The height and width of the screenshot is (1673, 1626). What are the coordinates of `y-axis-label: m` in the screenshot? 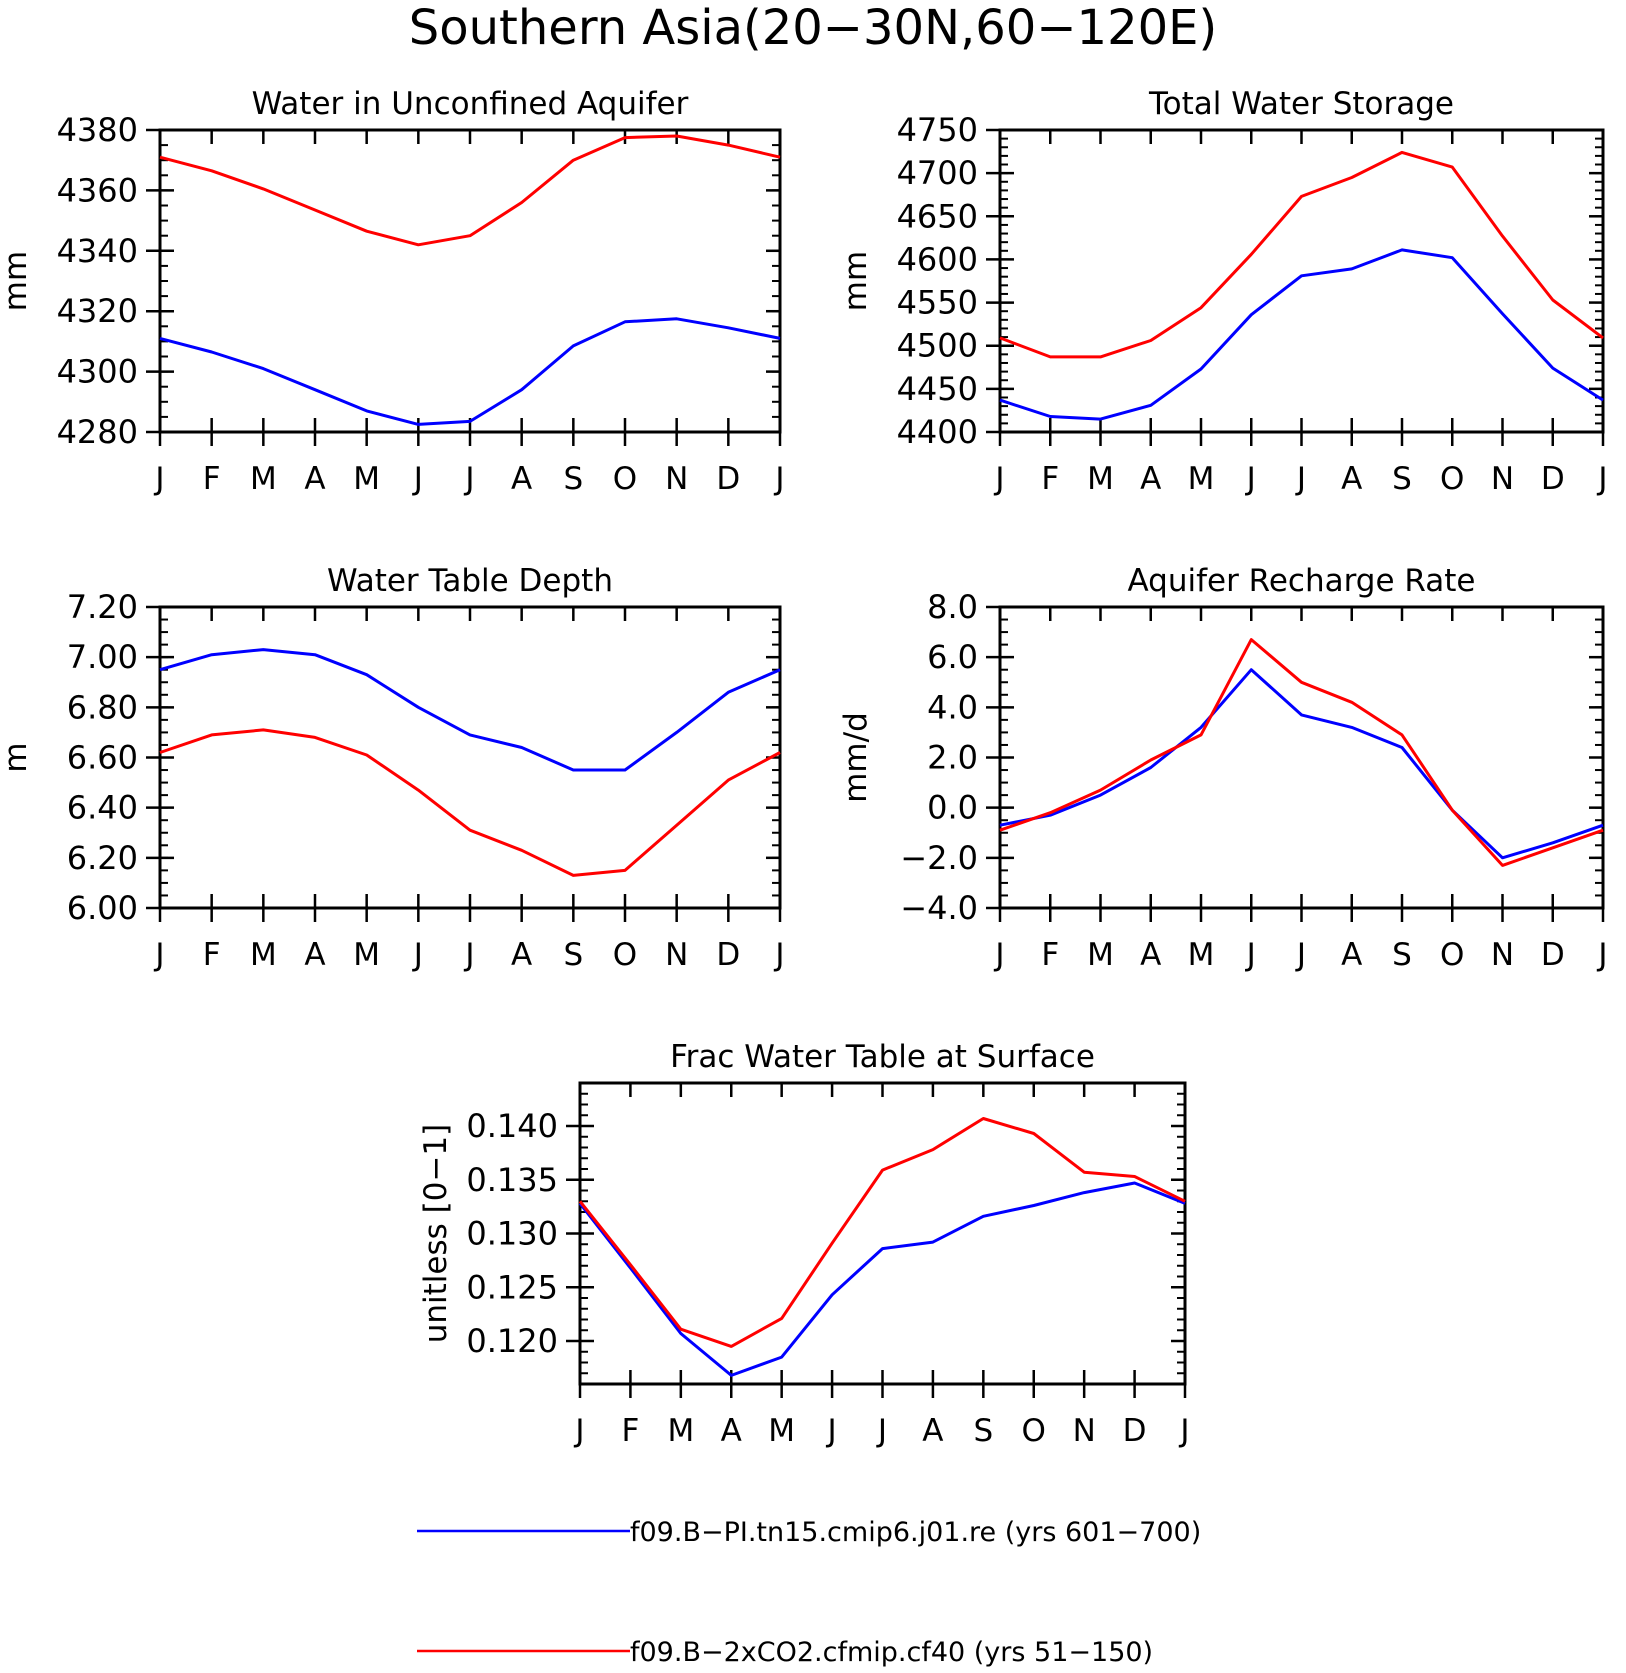 It's located at (17, 757).